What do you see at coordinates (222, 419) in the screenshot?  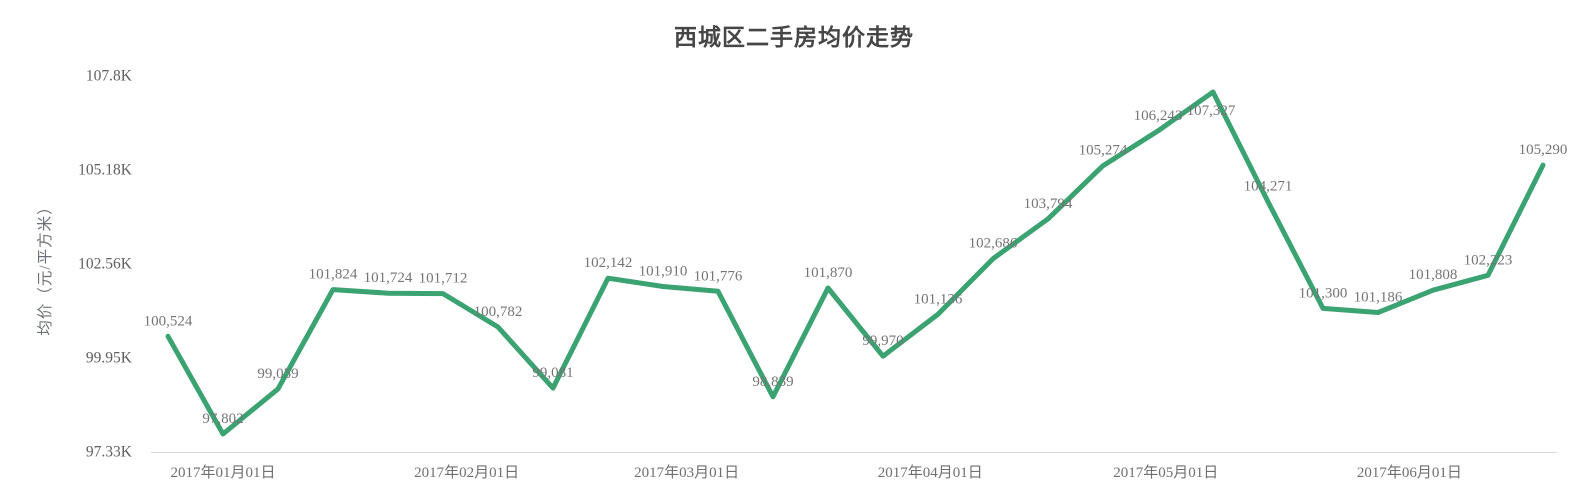 I see `point-label: 97,802` at bounding box center [222, 419].